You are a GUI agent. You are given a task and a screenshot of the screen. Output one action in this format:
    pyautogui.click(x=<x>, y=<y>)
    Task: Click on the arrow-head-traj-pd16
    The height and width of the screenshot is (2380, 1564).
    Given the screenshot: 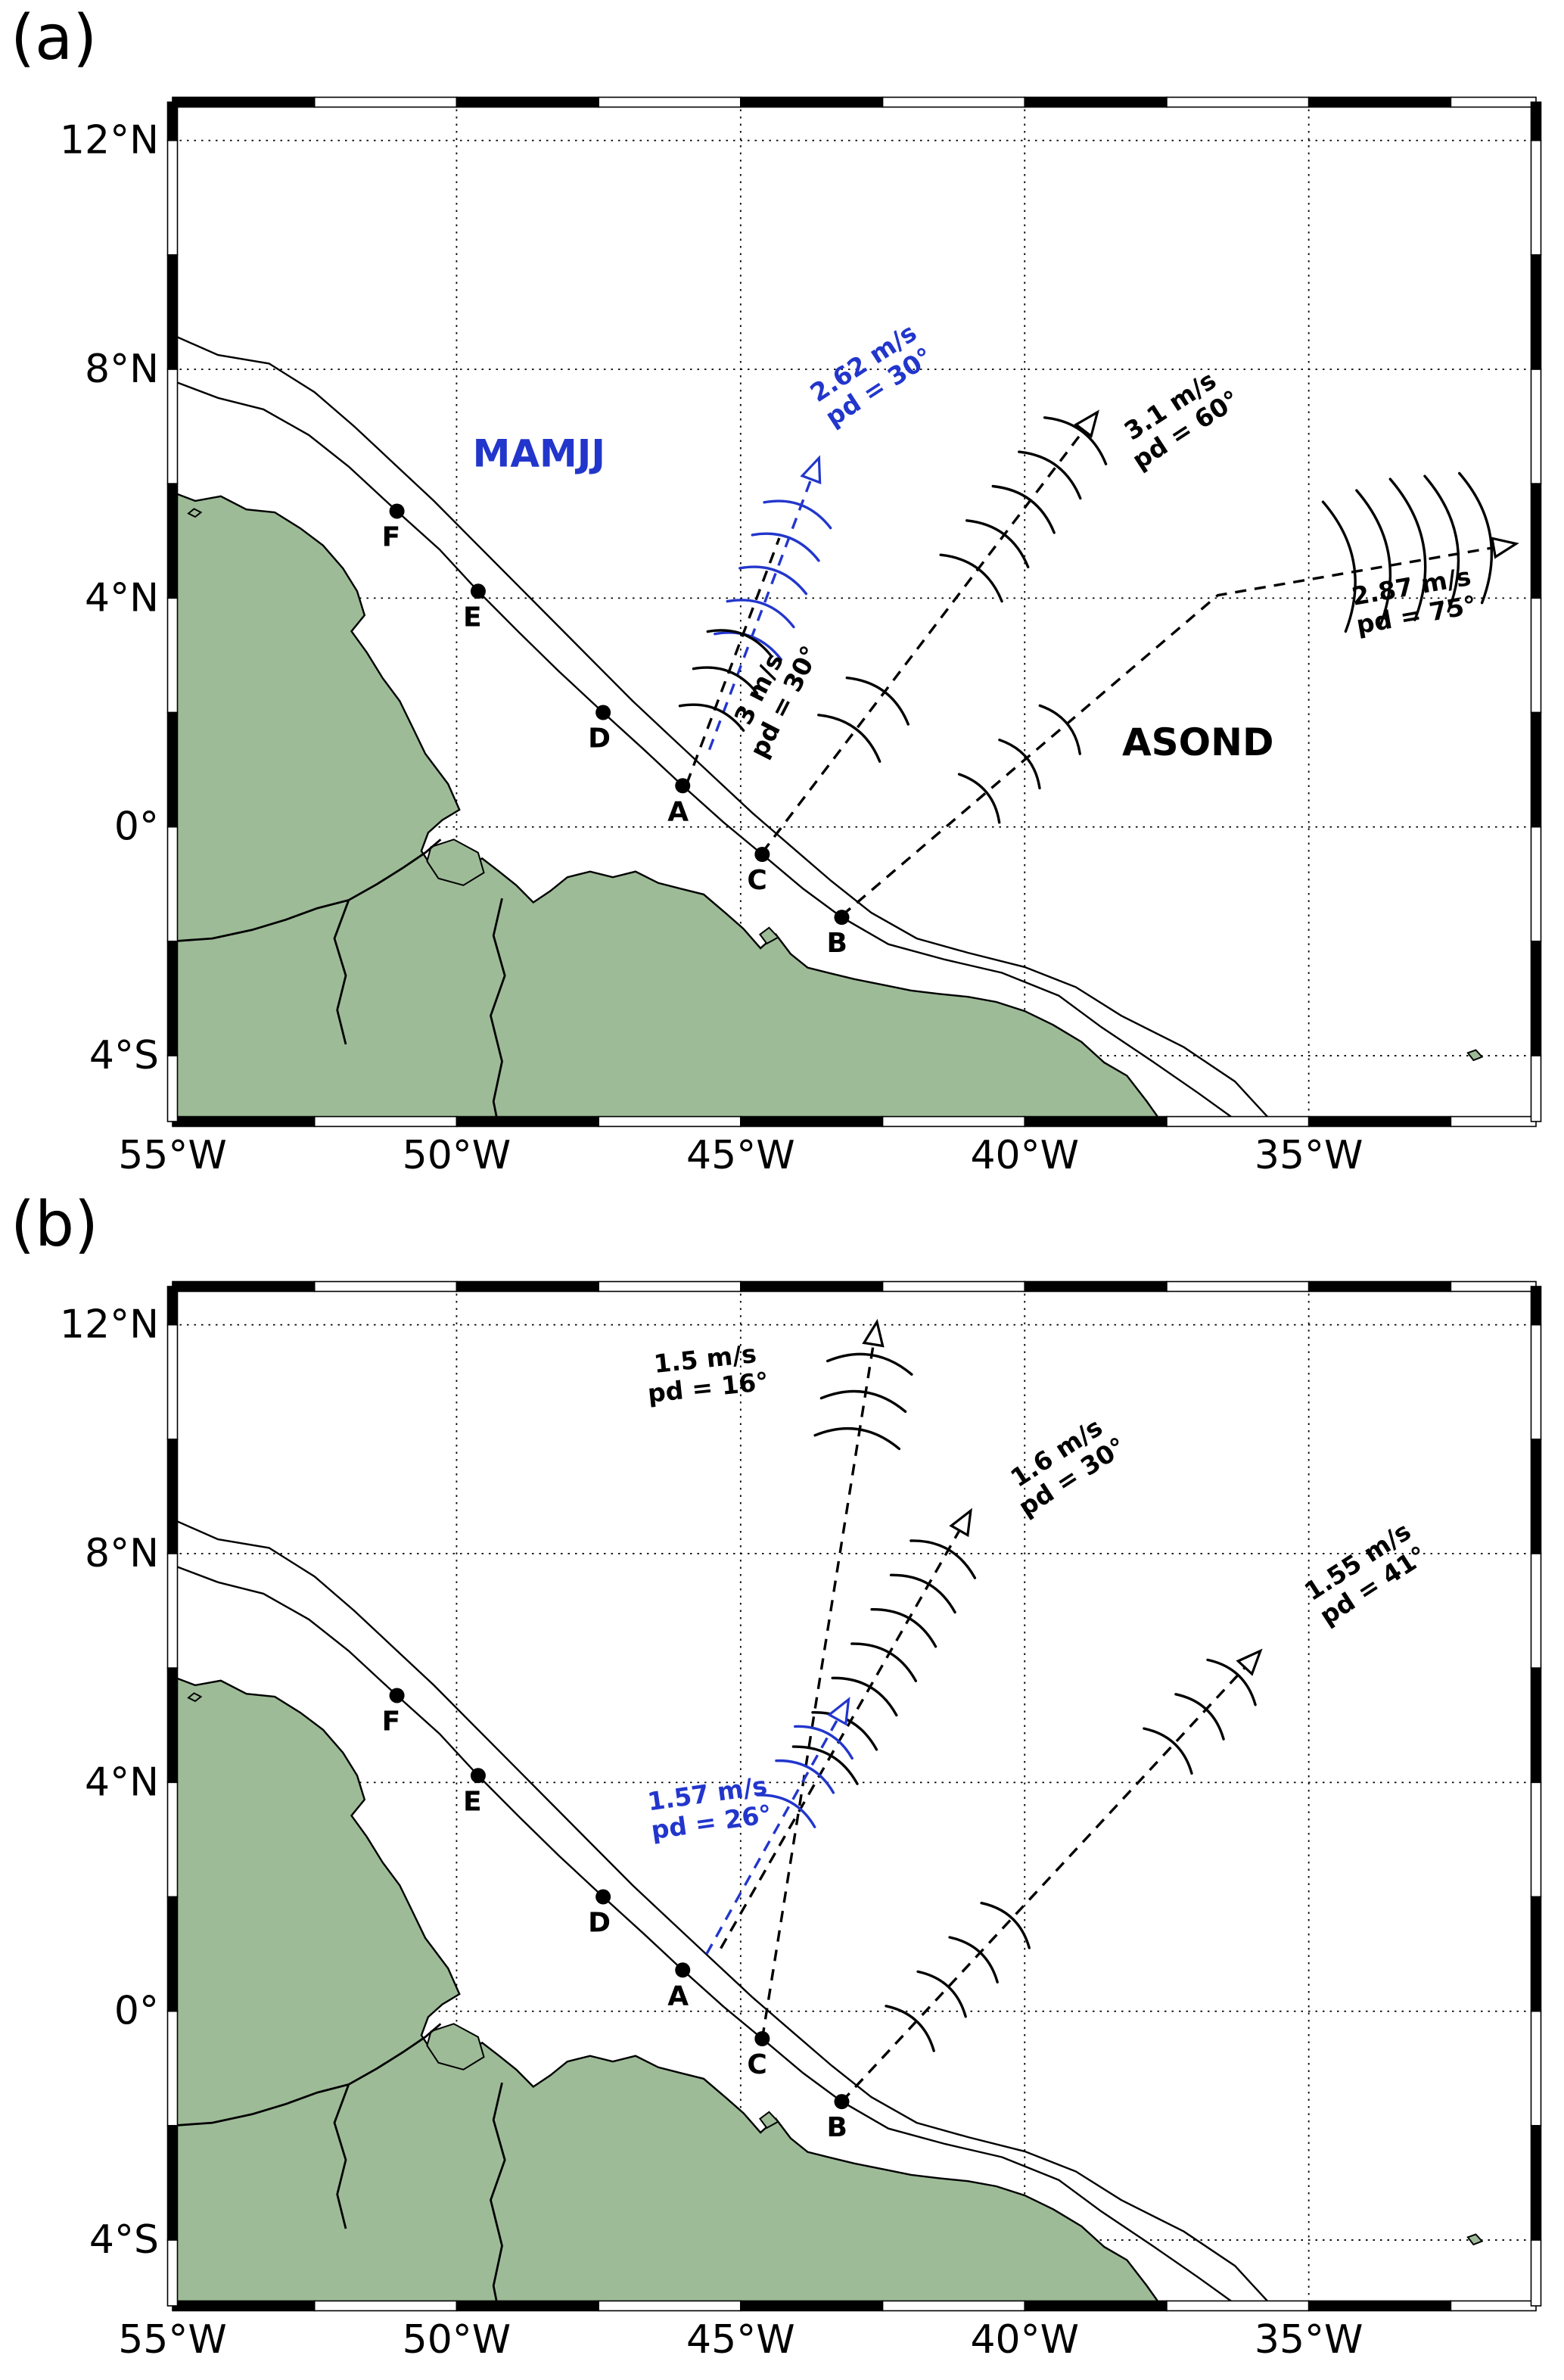 What is the action you would take?
    pyautogui.click(x=873, y=1333)
    